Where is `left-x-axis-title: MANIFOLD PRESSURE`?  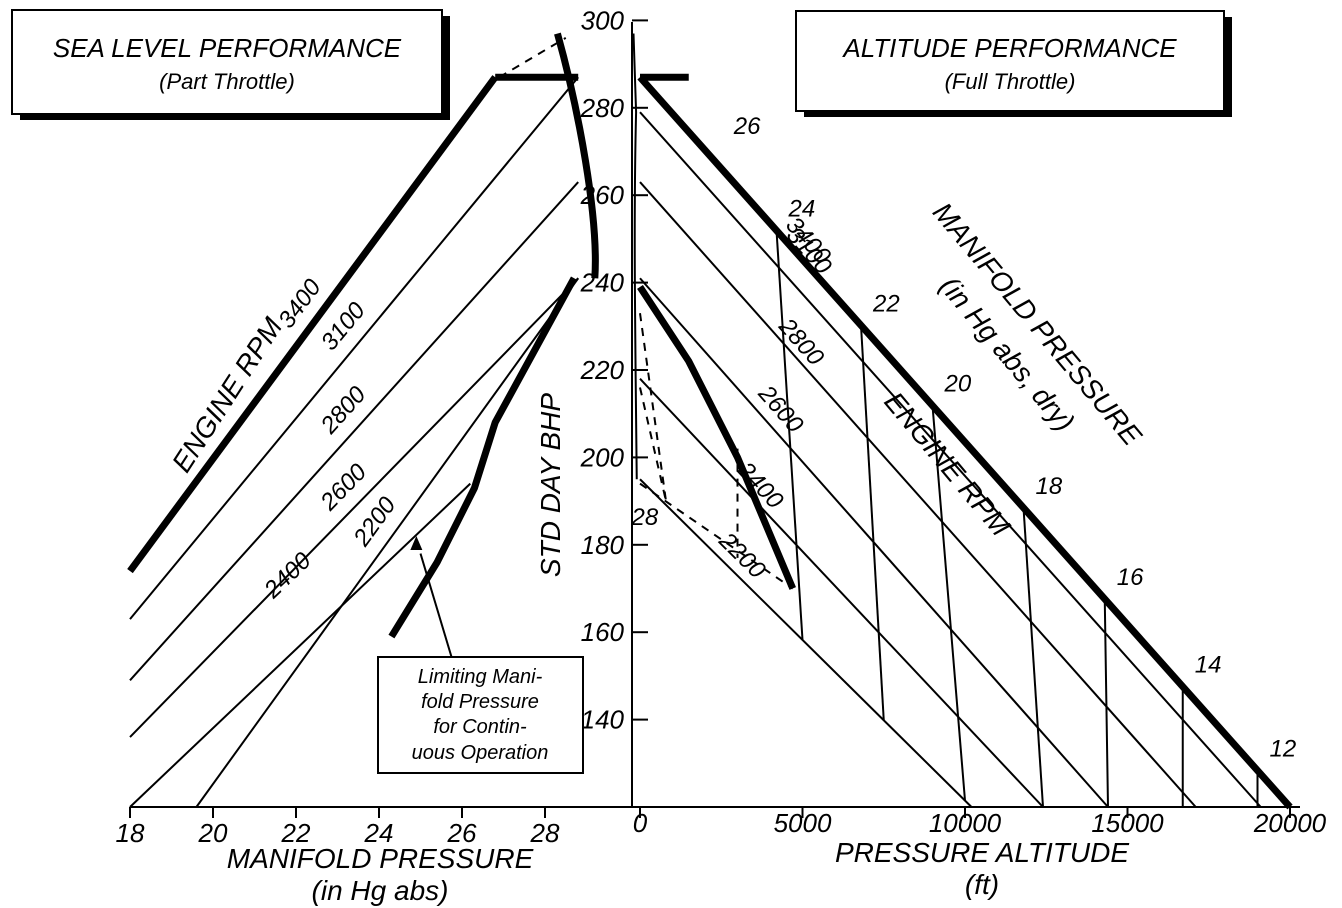
left-x-axis-title: MANIFOLD PRESSURE is located at coordinates (380, 858).